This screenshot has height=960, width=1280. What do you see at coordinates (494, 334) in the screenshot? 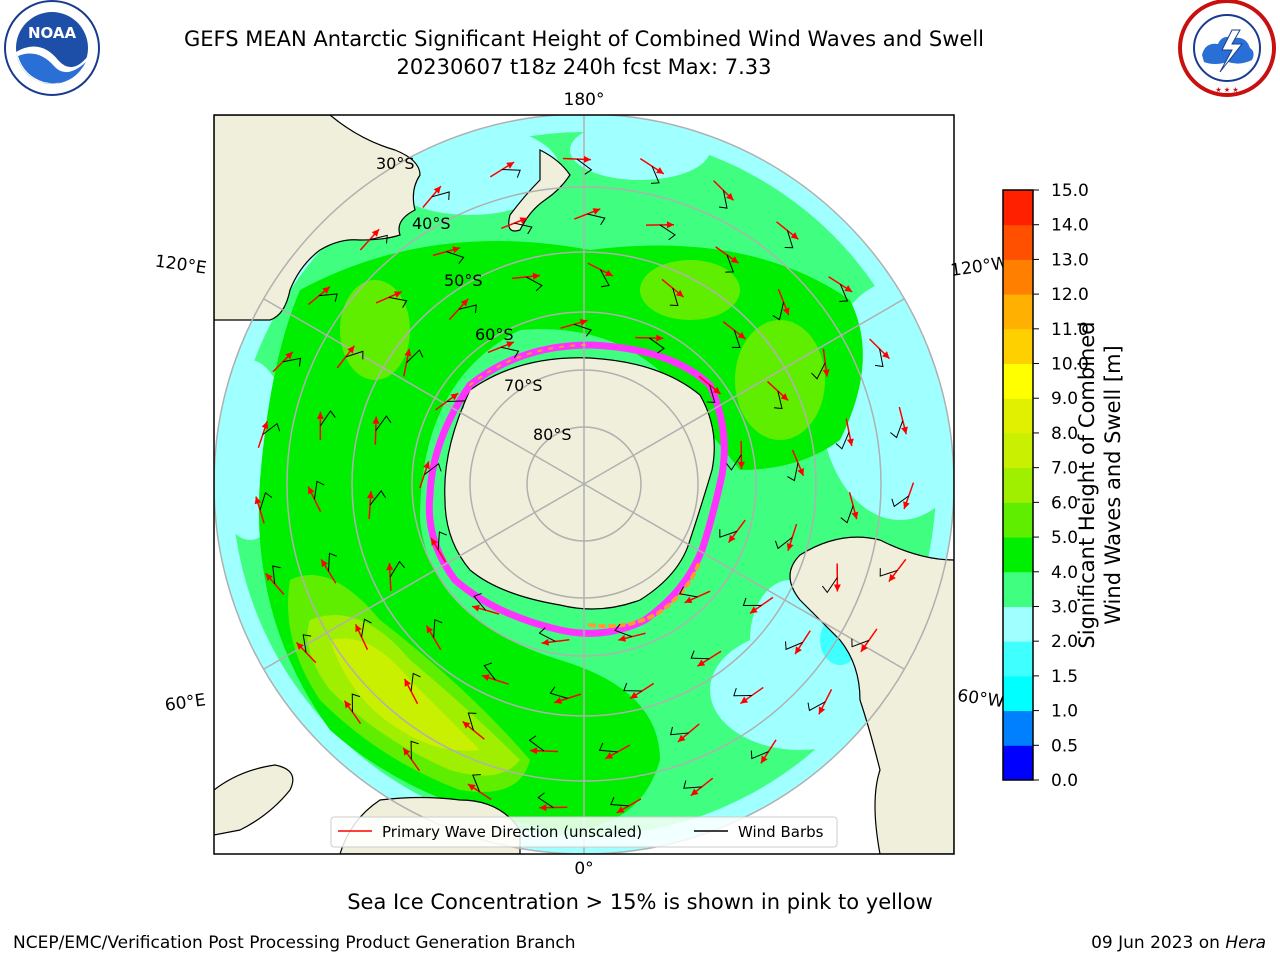
I see `lat-label-60s: 60°S` at bounding box center [494, 334].